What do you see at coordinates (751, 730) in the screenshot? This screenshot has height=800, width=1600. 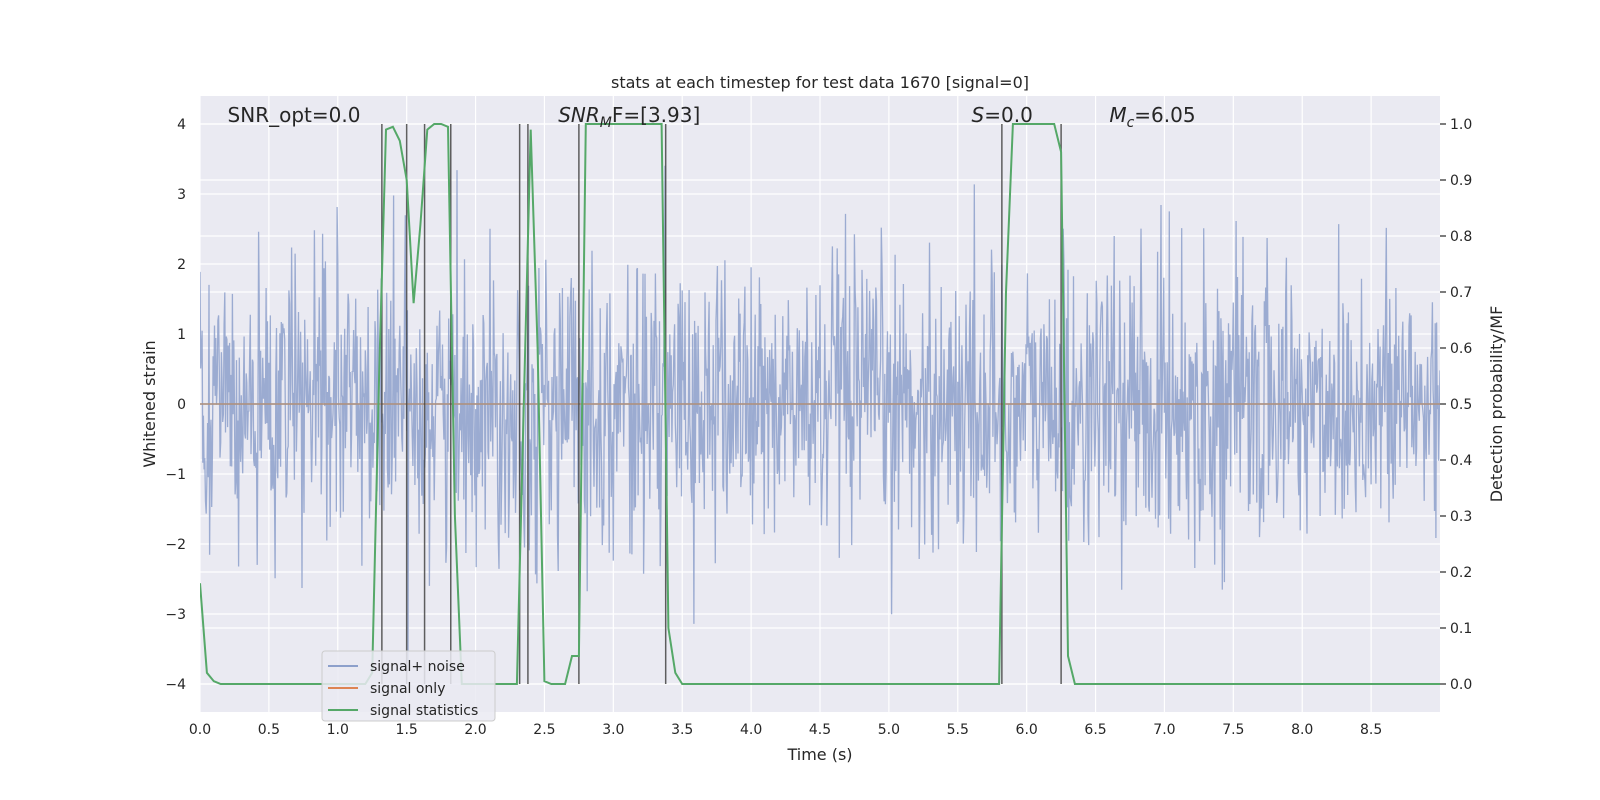 I see `x-tick-label: 4.0` at bounding box center [751, 730].